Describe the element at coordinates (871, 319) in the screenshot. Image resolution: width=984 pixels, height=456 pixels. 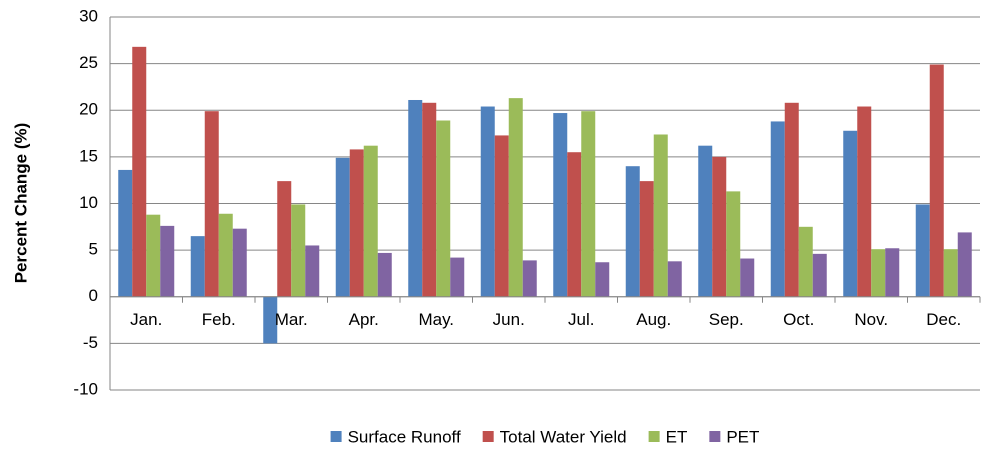
I see `x-tick-label: Nov.` at that location.